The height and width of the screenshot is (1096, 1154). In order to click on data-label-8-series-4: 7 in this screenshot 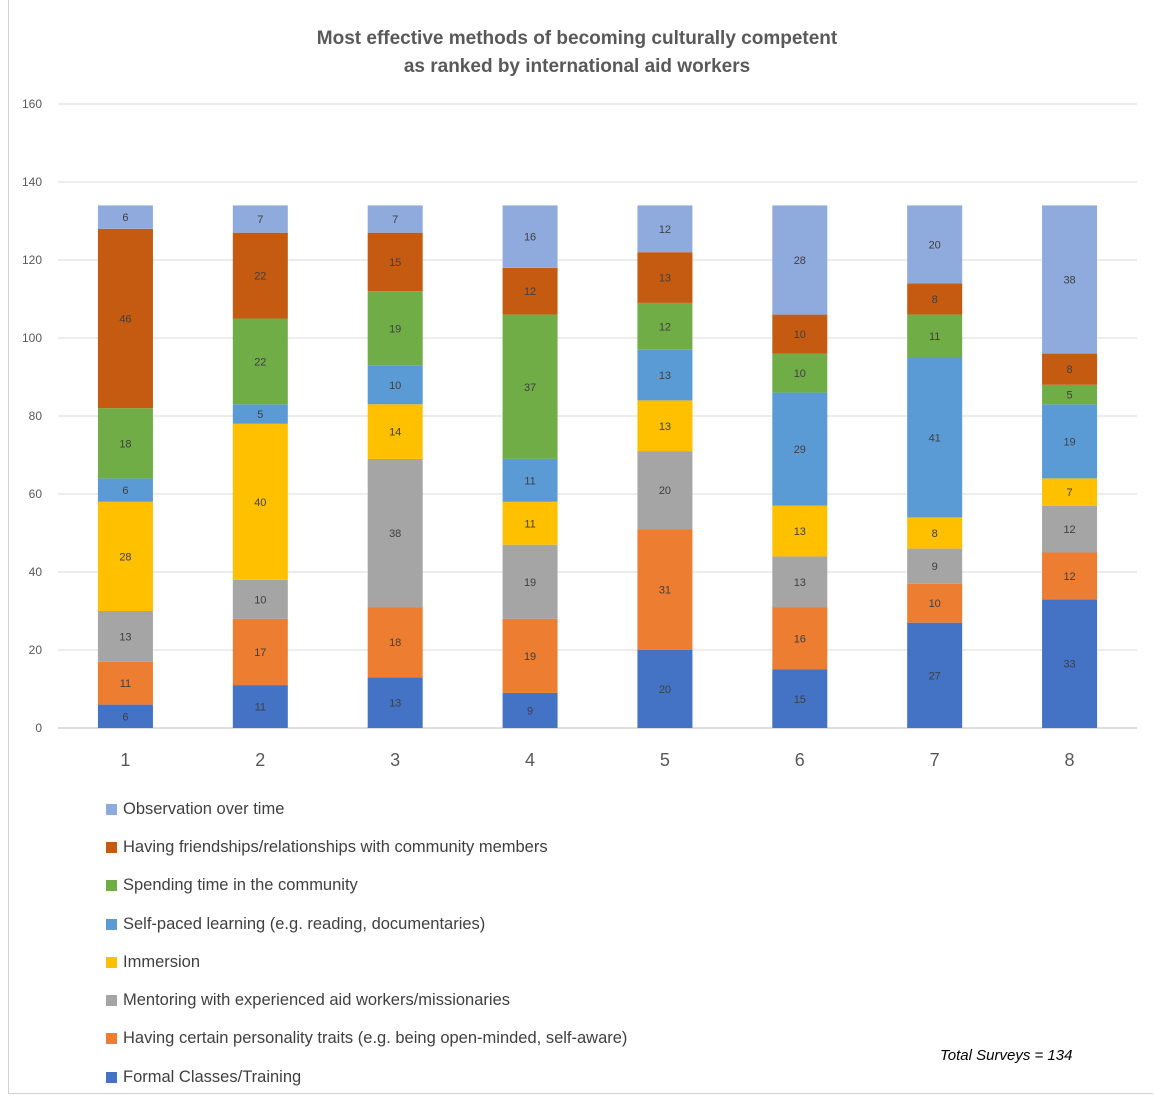, I will do `click(1070, 493)`.